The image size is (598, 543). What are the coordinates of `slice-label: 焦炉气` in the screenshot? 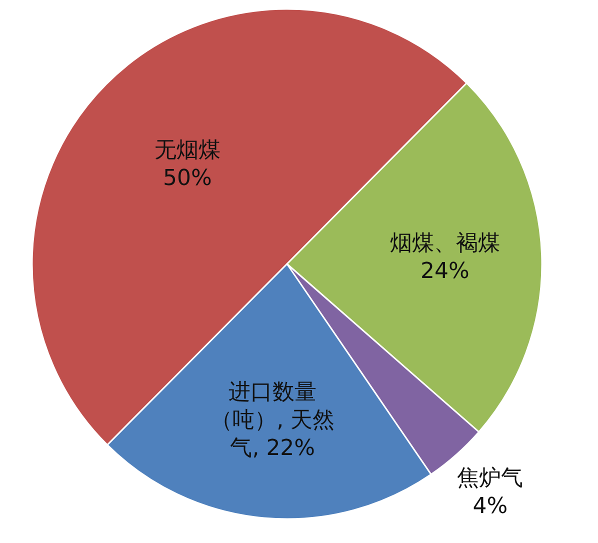 It's located at (490, 478).